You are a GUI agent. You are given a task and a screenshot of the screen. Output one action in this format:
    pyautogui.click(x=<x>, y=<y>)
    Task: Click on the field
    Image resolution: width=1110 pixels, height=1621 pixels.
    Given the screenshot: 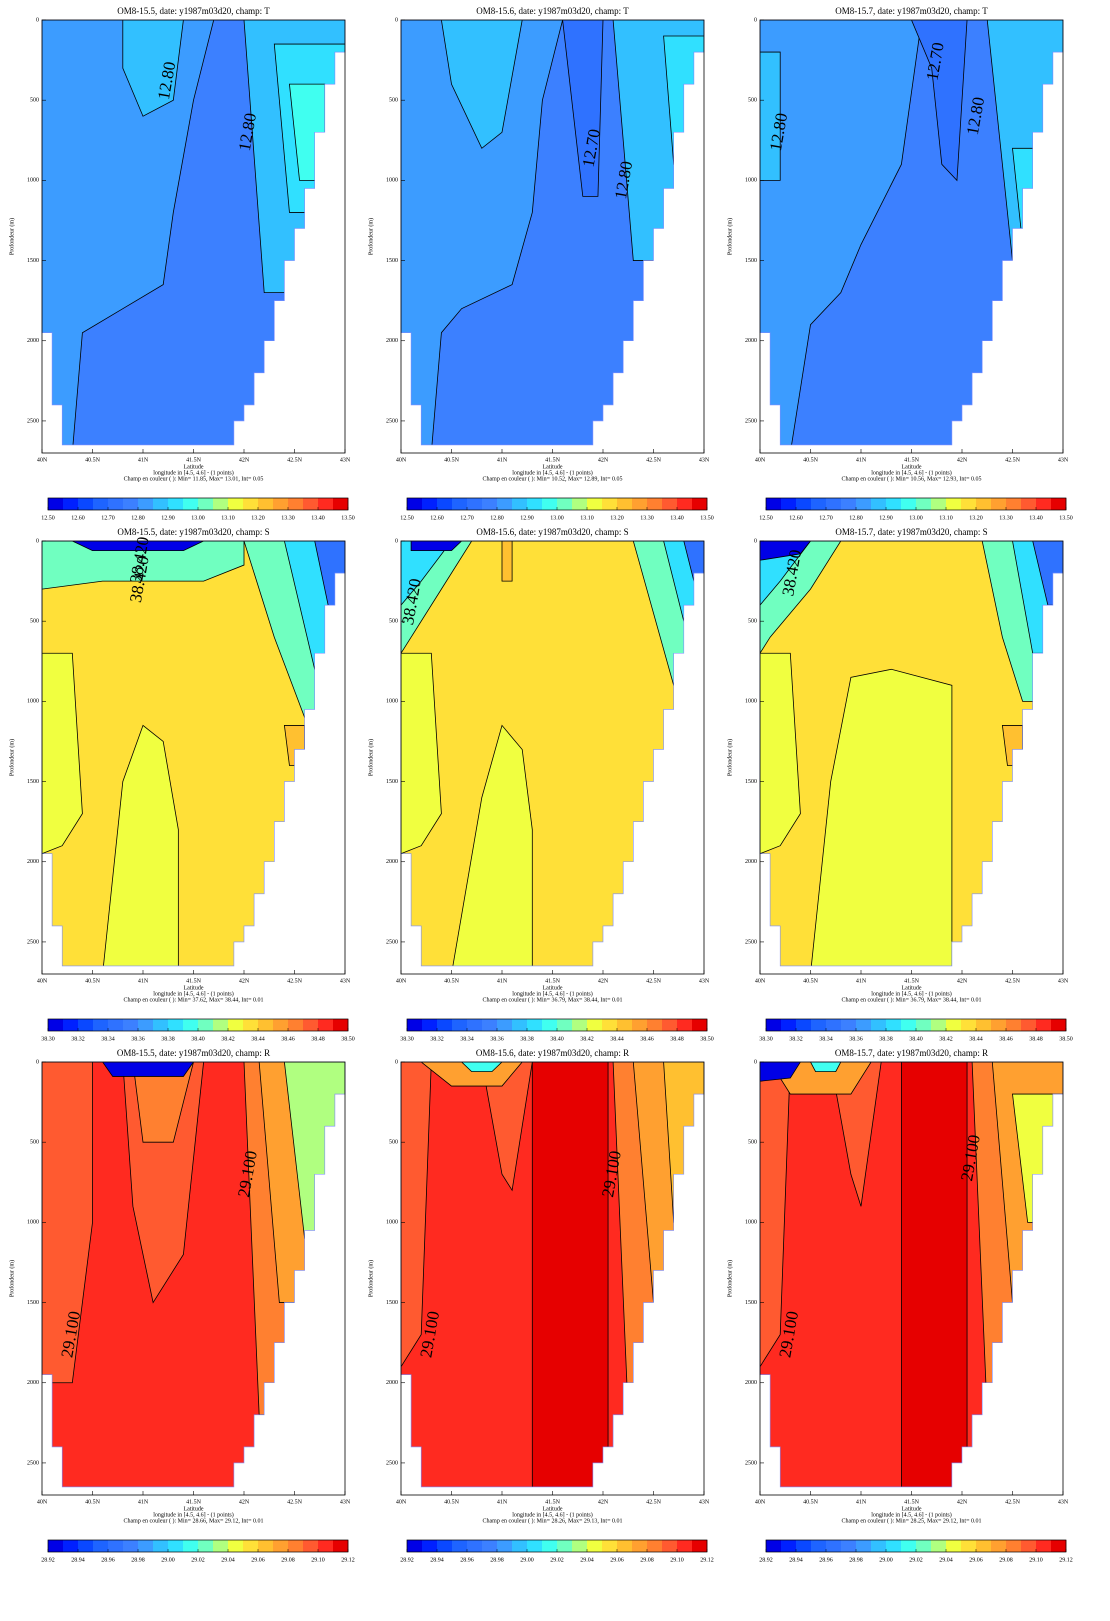 What is the action you would take?
    pyautogui.click(x=552, y=232)
    